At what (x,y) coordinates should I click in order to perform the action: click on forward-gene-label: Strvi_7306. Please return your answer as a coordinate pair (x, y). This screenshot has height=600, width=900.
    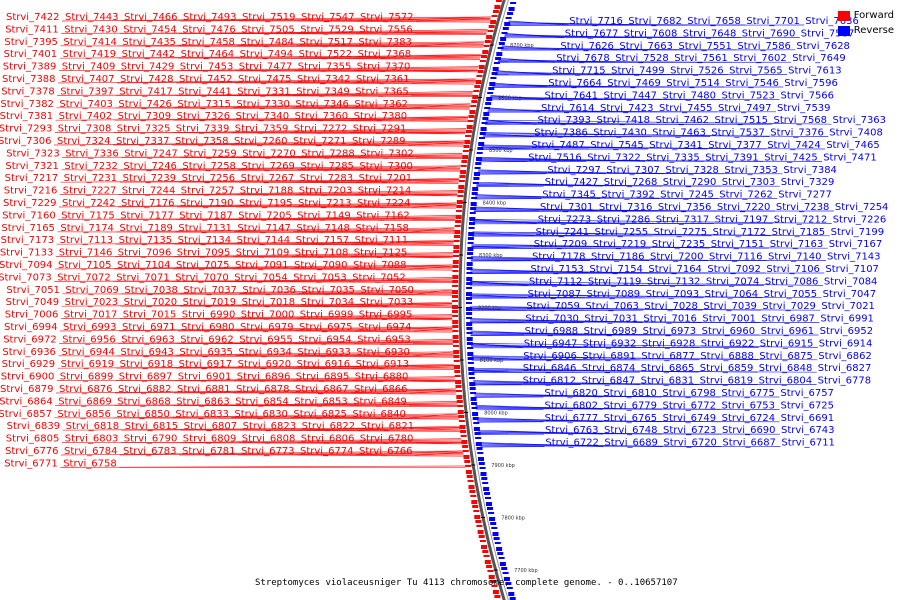
    Looking at the image, I should click on (26, 141).